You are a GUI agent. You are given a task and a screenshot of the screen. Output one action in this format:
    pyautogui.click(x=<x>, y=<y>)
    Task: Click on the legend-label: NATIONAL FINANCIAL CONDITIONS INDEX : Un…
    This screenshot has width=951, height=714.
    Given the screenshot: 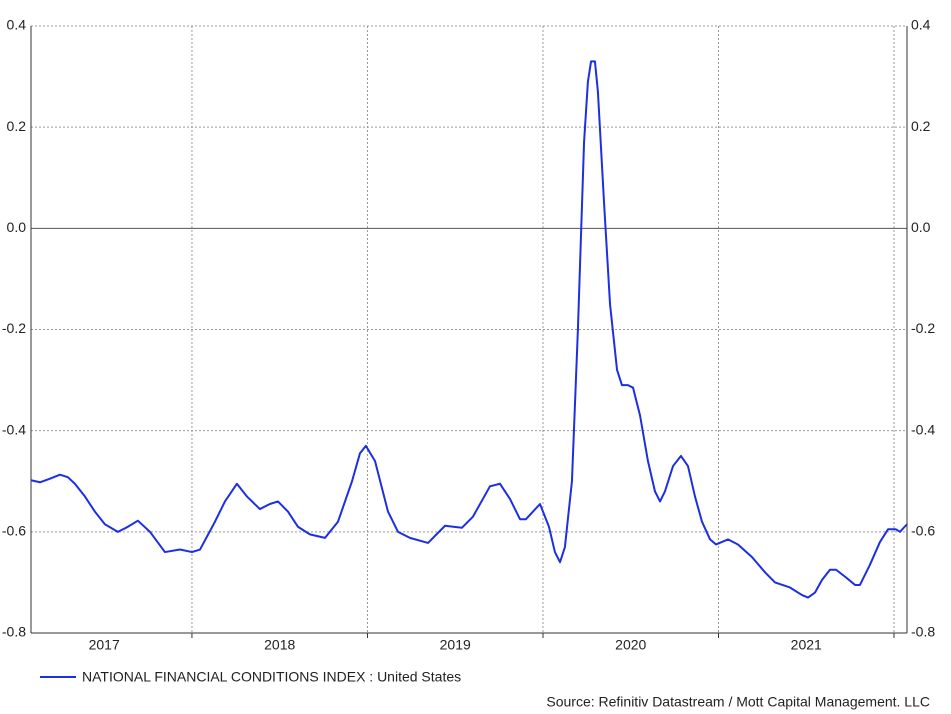 What is the action you would take?
    pyautogui.click(x=271, y=677)
    